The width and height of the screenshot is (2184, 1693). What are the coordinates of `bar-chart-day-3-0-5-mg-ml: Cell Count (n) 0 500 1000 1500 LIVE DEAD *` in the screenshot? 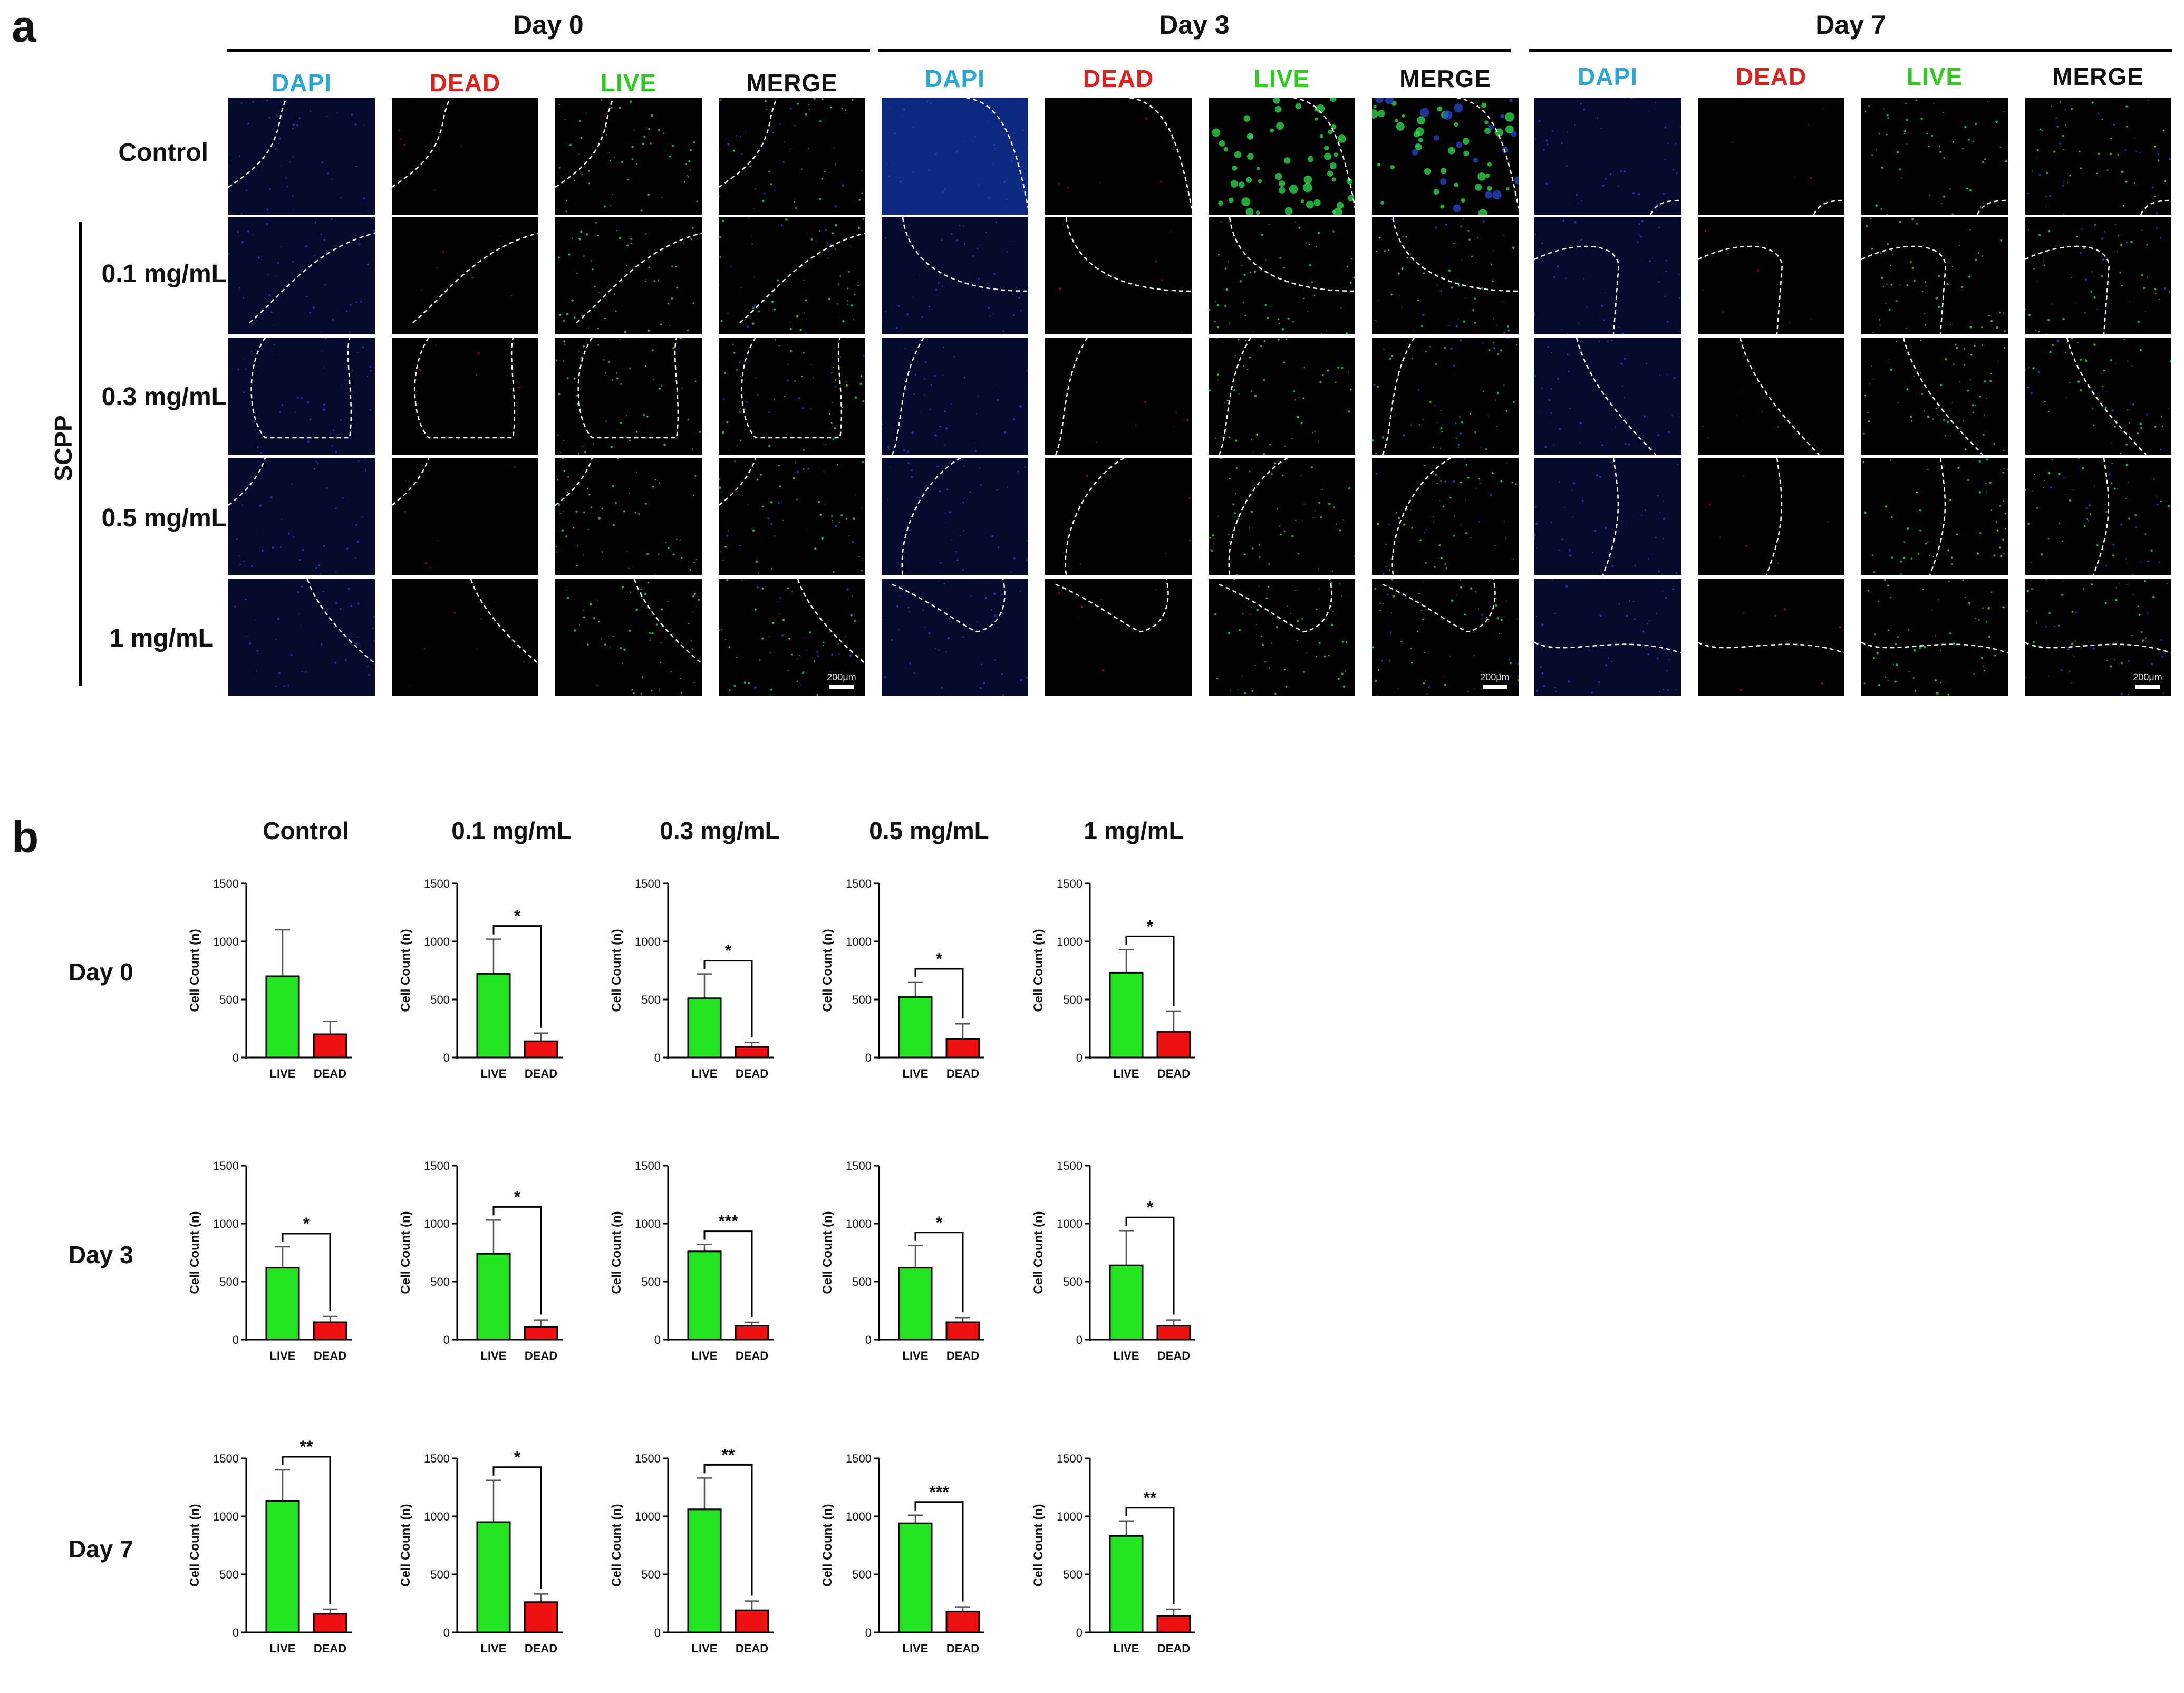 It's located at (915, 1276).